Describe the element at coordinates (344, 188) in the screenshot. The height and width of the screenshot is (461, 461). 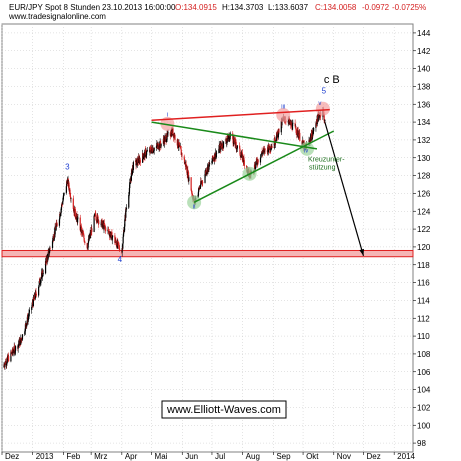
I see `forecast-arrow-line` at that location.